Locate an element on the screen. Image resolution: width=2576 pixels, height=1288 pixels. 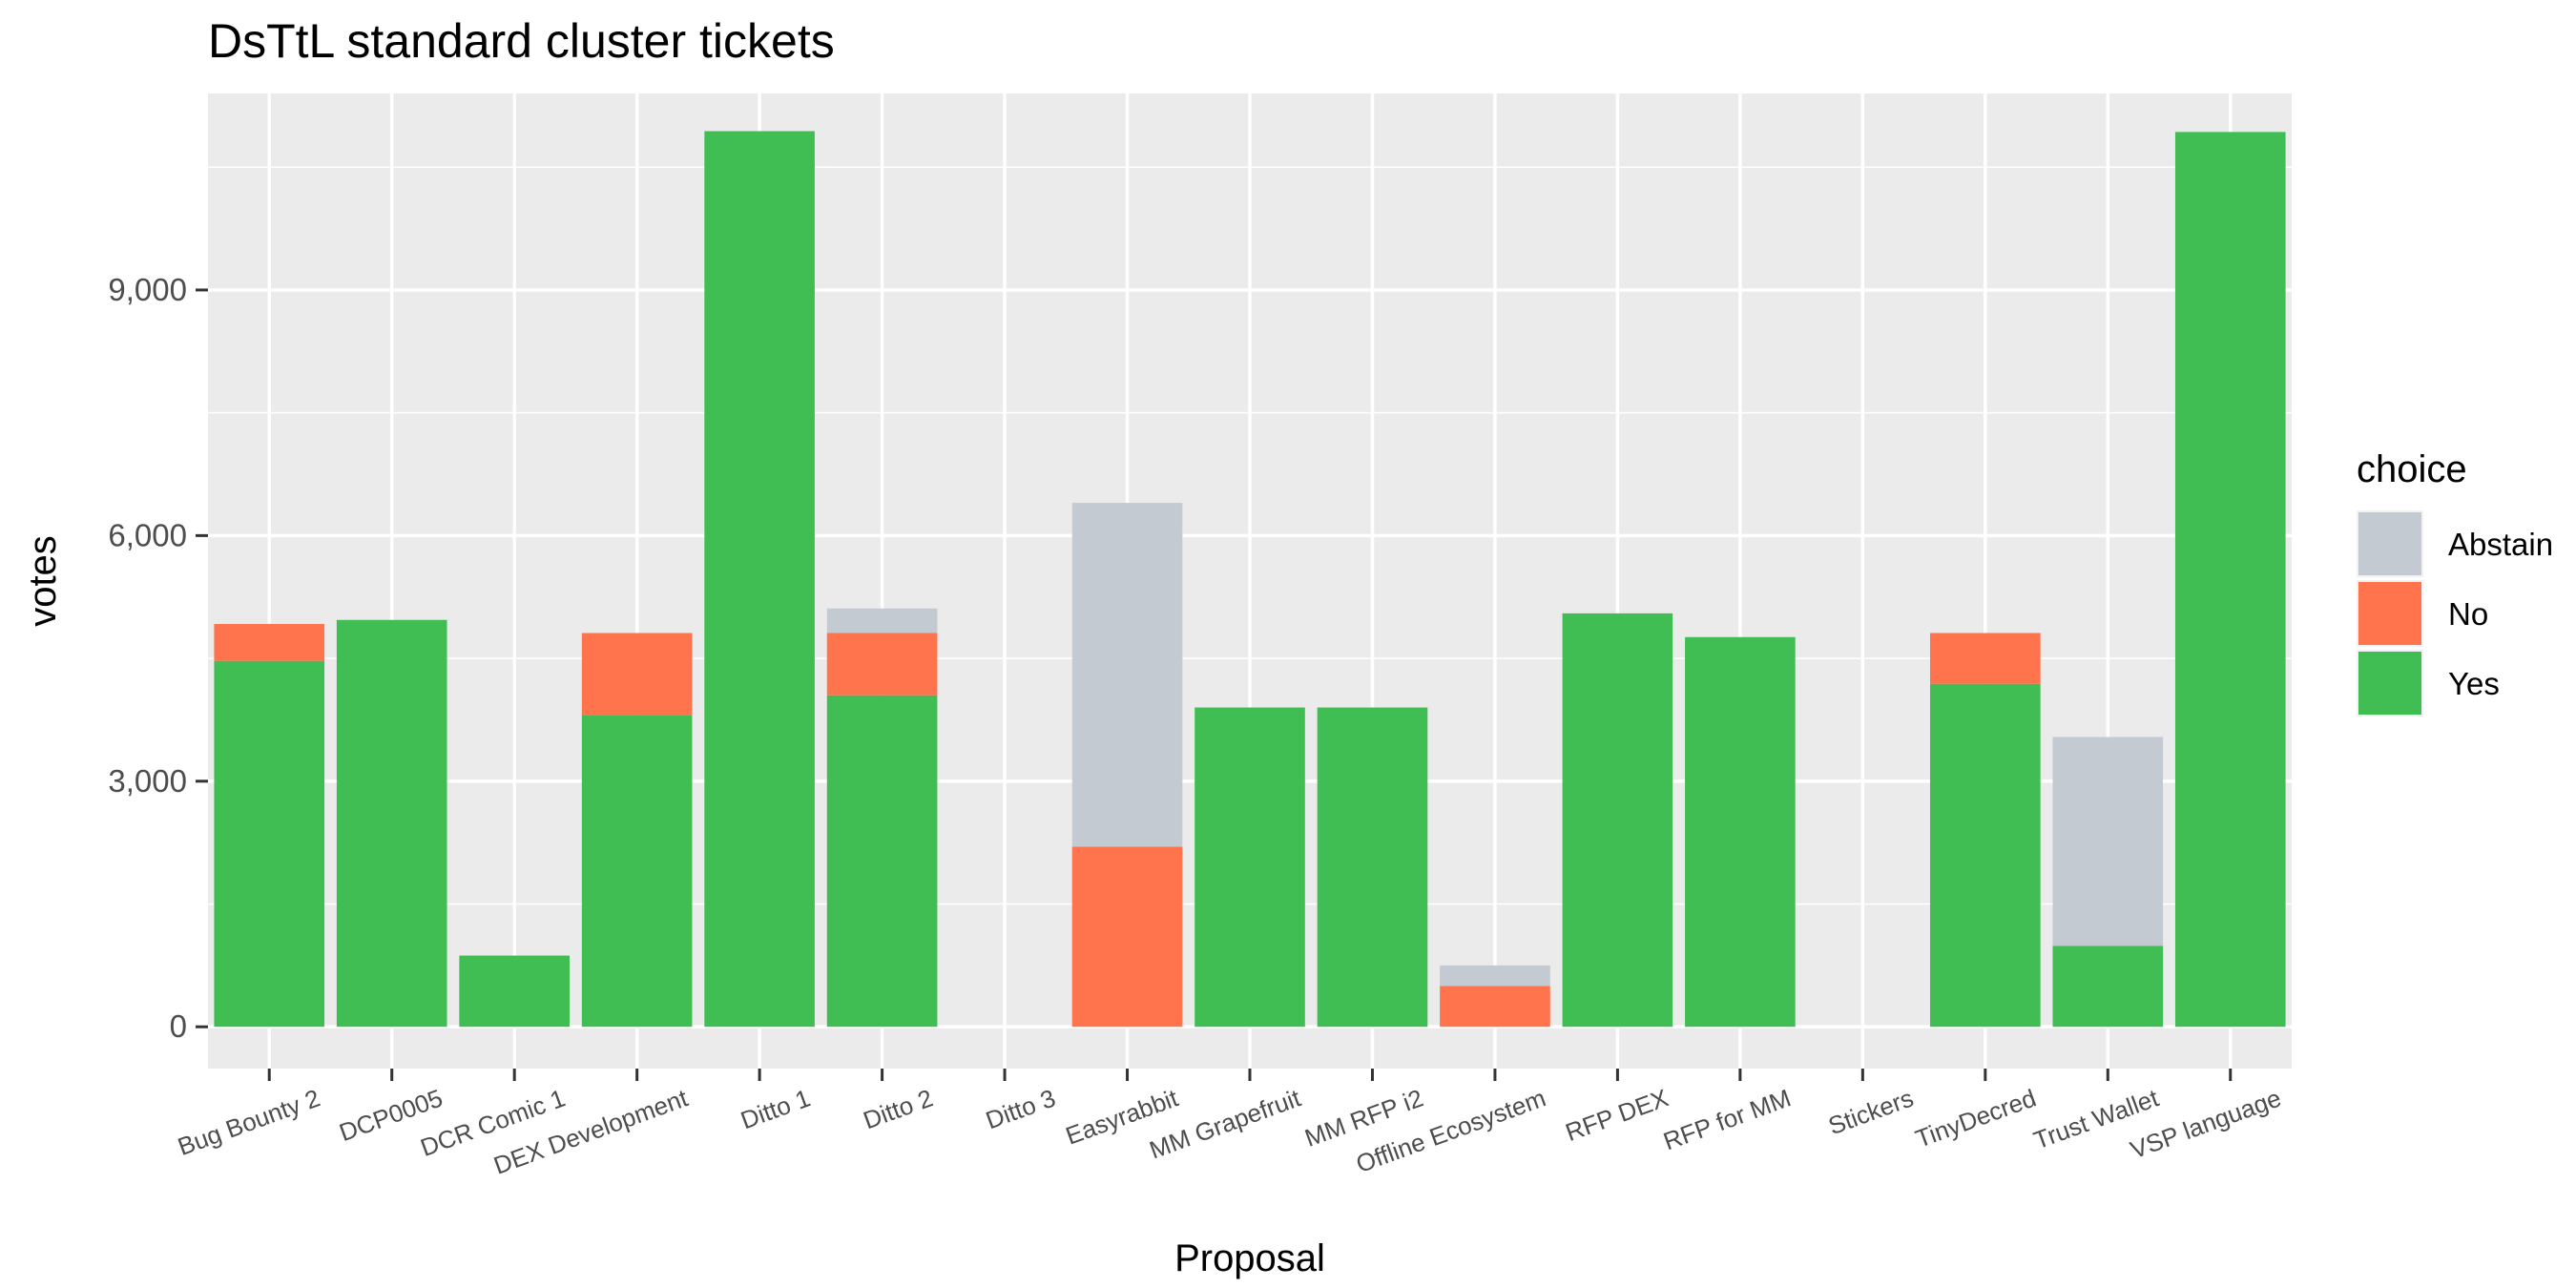
legend-label-abstain: Abstain is located at coordinates (2500, 544).